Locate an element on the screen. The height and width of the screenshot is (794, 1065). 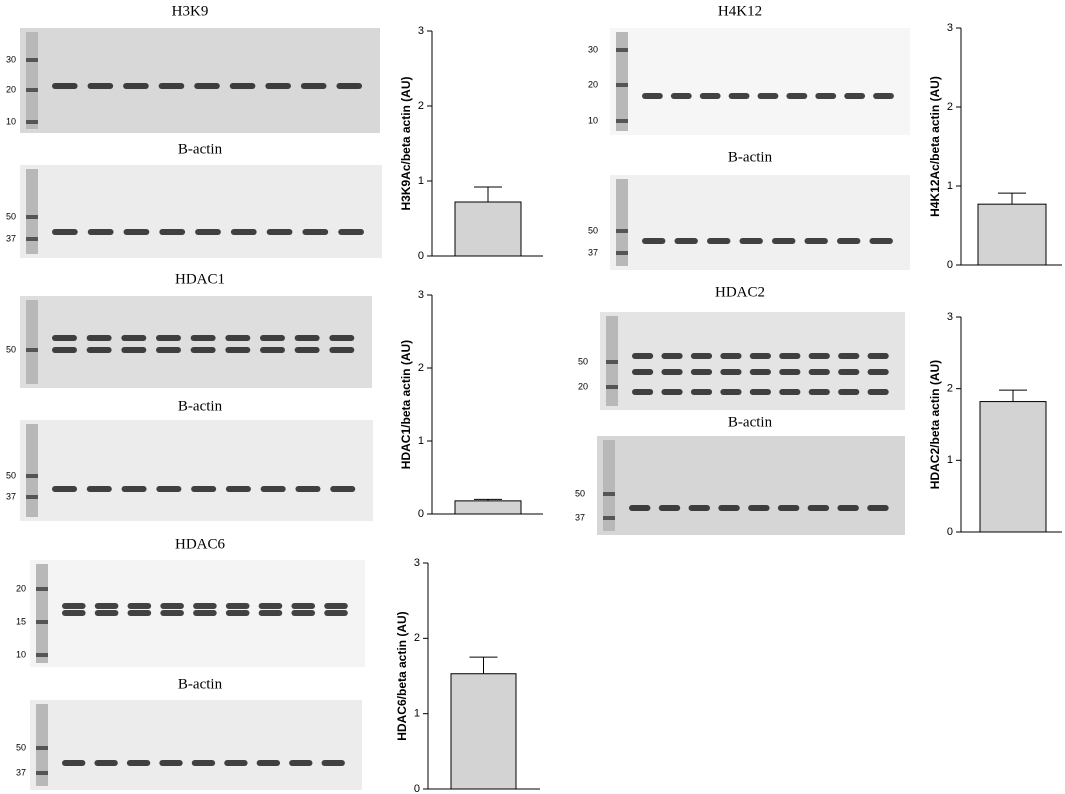
blot-title: HDAC1 is located at coordinates (200, 279).